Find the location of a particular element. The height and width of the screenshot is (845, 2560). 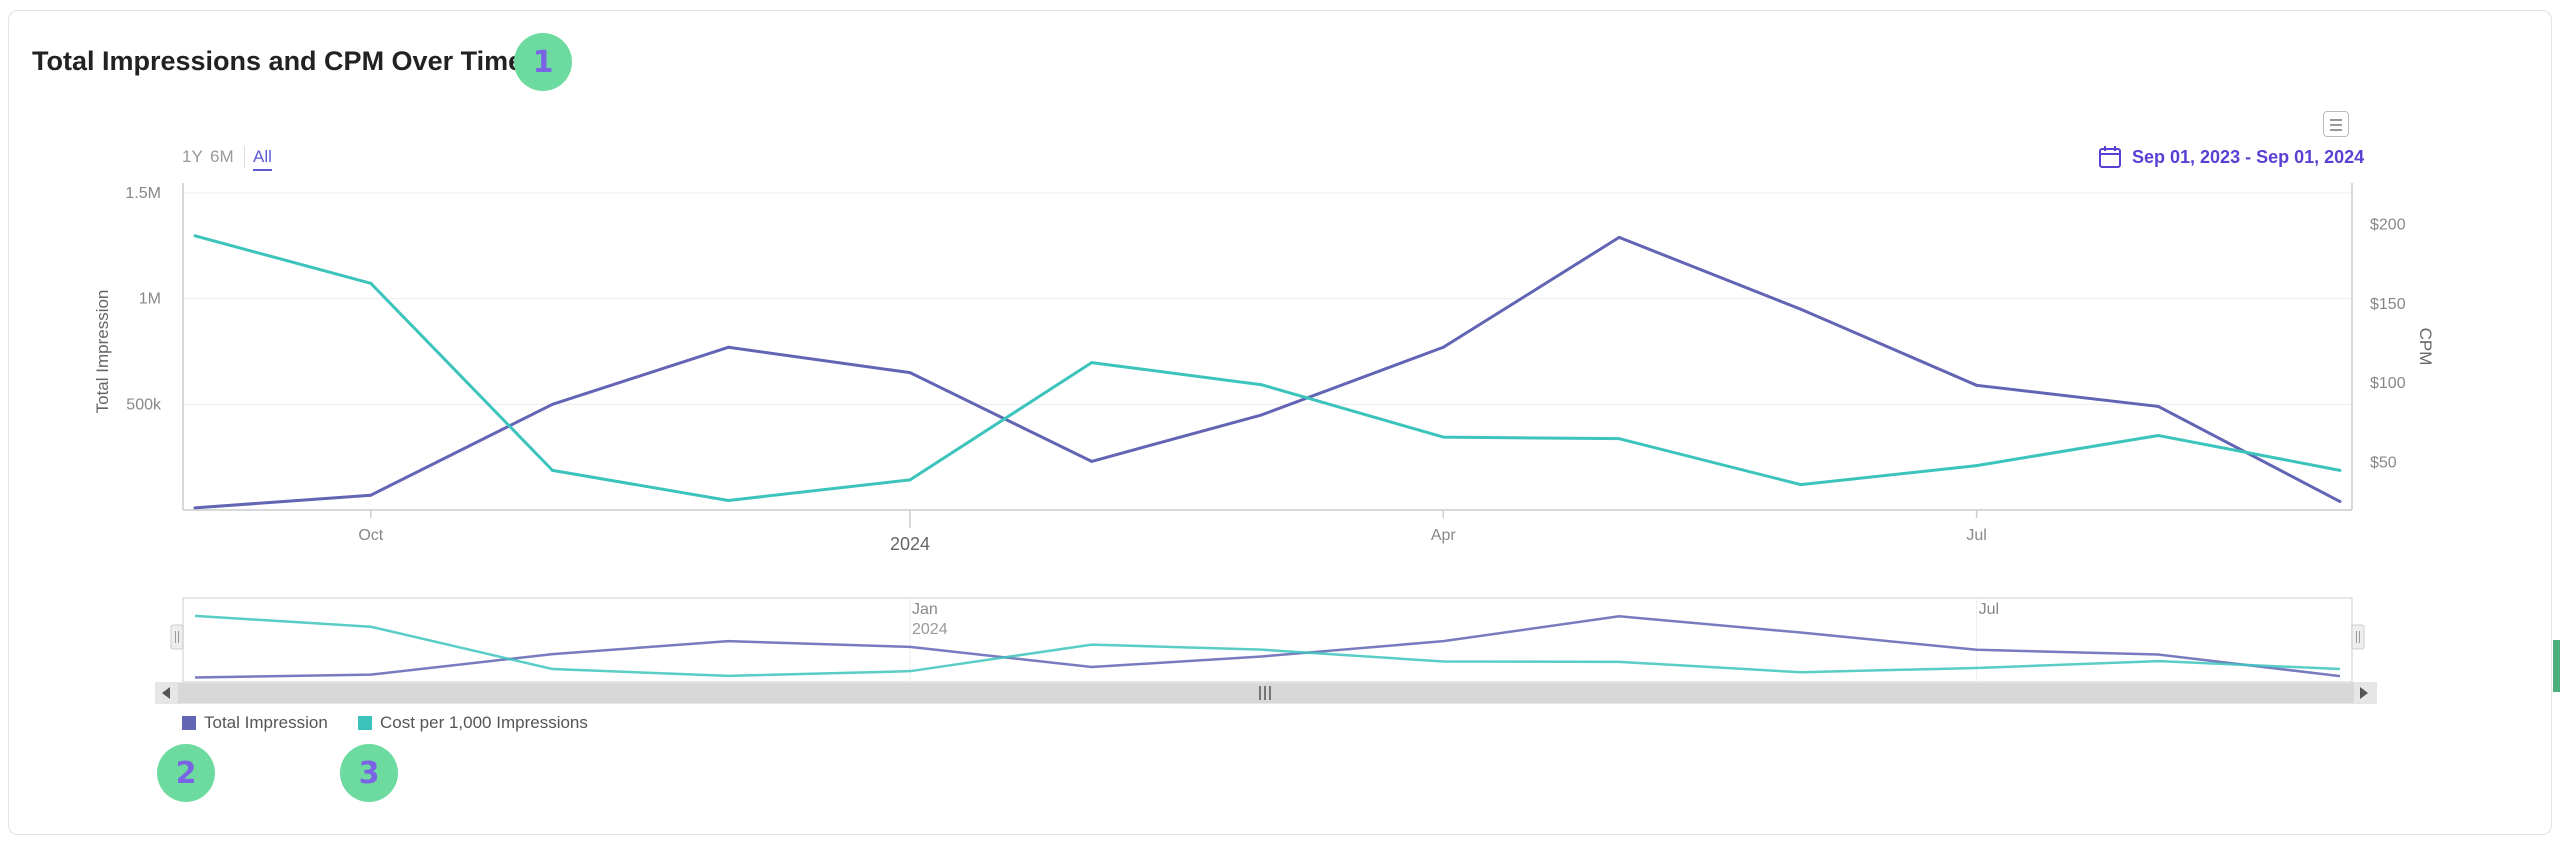

navigator-label: Jan is located at coordinates (925, 609).